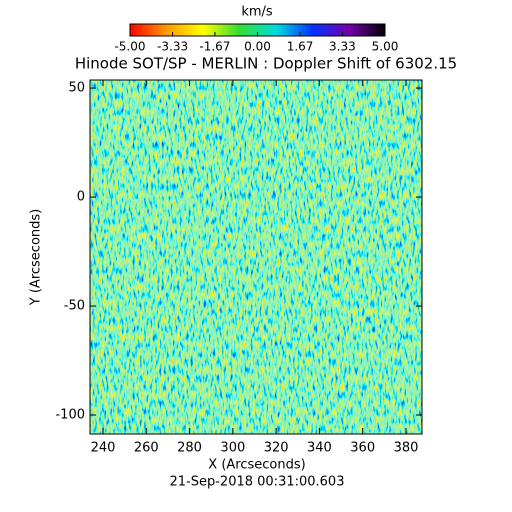 The height and width of the screenshot is (512, 512). Describe the element at coordinates (214, 47) in the screenshot. I see `colorbar-tick-label: -1.67` at that location.